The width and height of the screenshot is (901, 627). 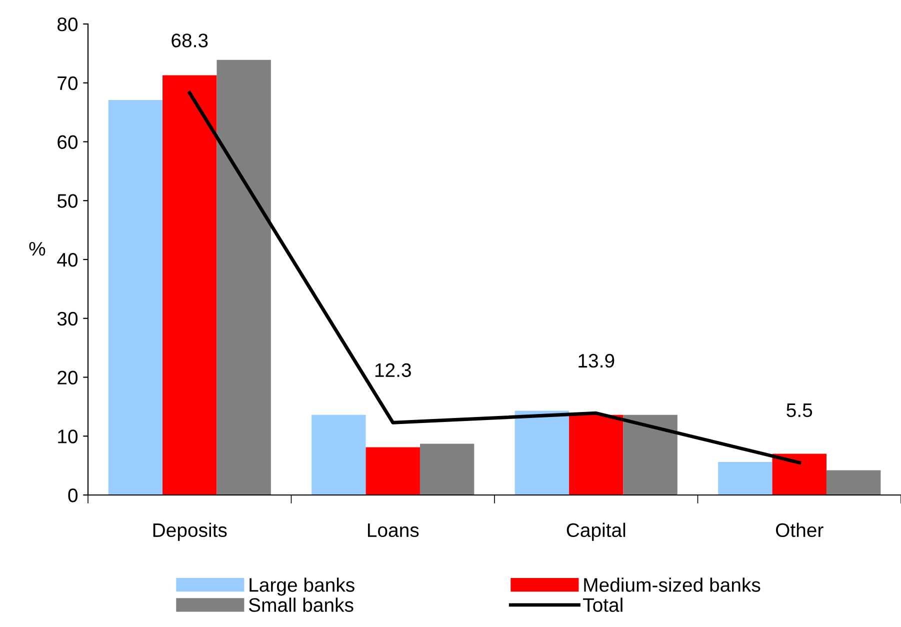 What do you see at coordinates (67, 24) in the screenshot?
I see `y-tick-label: 80` at bounding box center [67, 24].